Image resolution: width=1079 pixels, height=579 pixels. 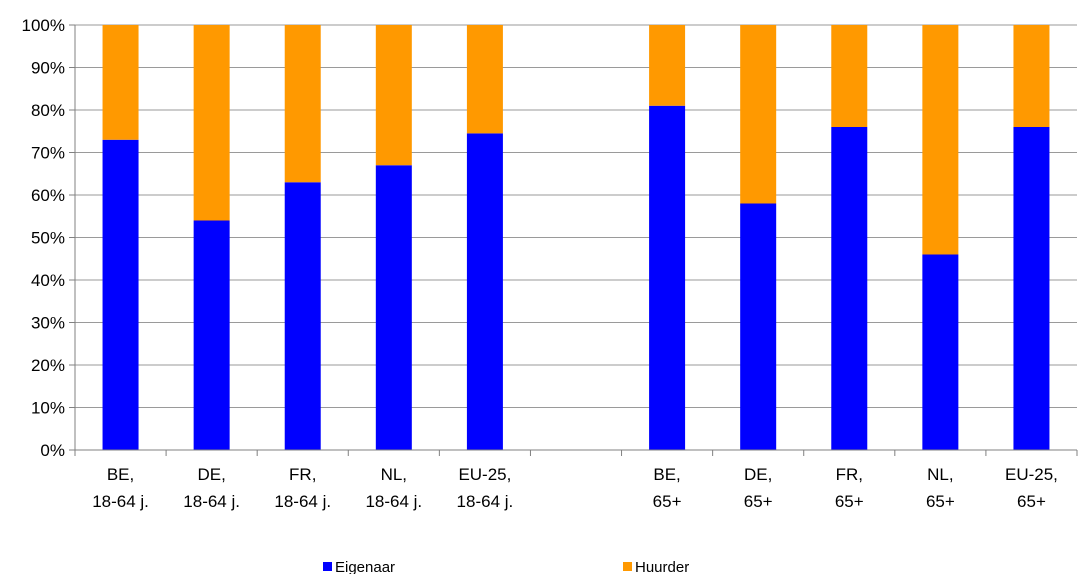 What do you see at coordinates (327, 566) in the screenshot?
I see `legend-swatch-eigenaar` at bounding box center [327, 566].